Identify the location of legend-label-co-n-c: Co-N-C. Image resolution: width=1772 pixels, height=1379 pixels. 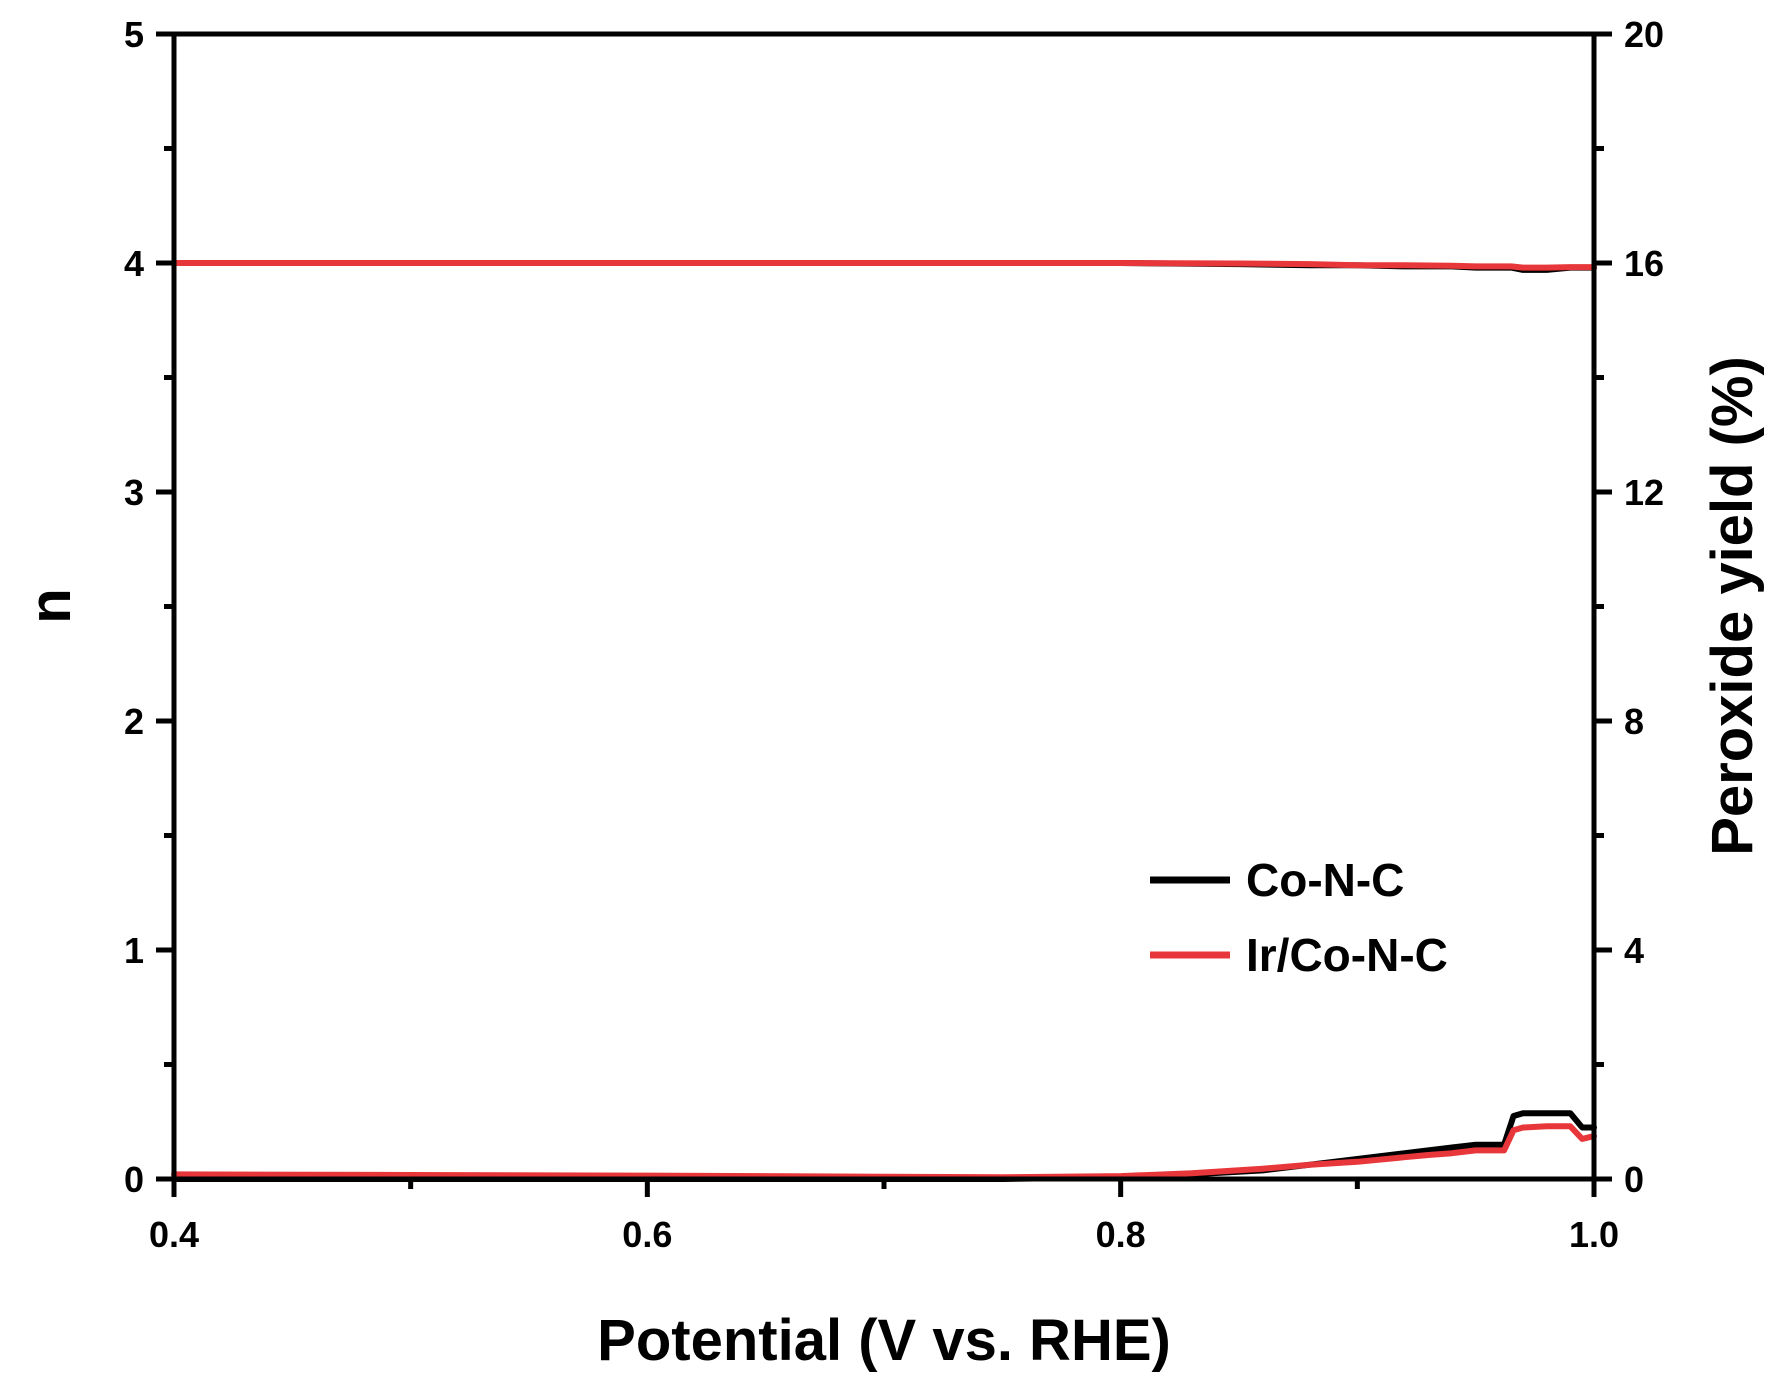
(1325, 880).